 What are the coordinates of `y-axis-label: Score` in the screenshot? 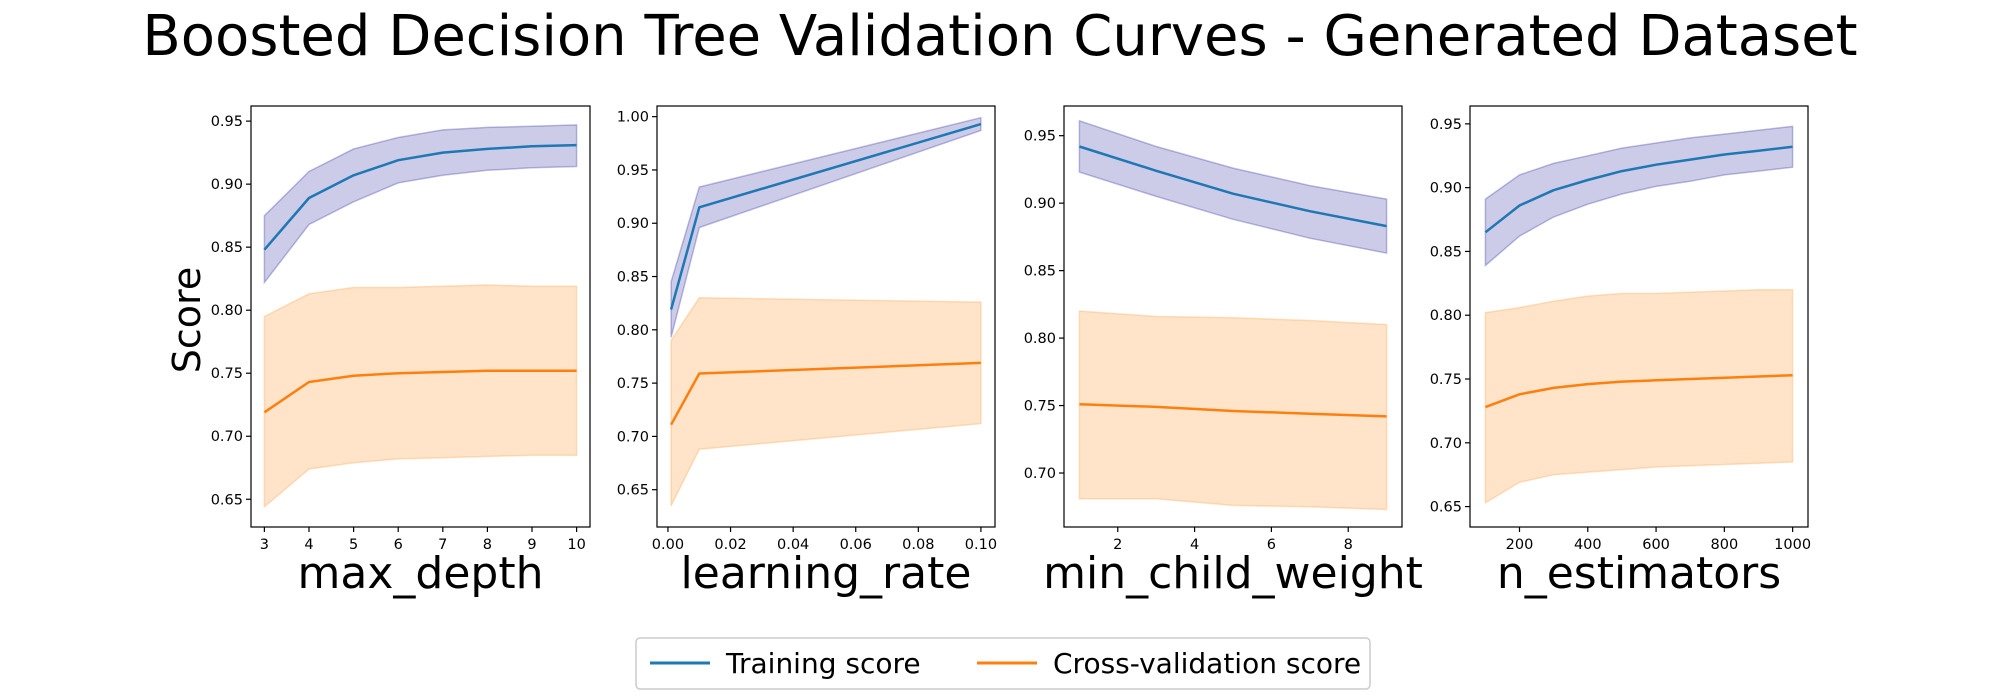 It's located at (187, 320).